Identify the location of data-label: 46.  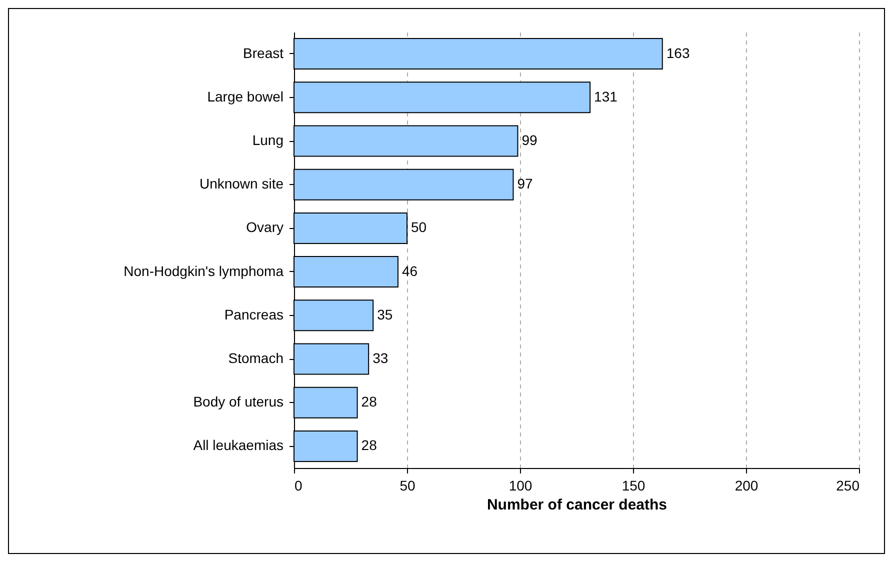
(410, 270).